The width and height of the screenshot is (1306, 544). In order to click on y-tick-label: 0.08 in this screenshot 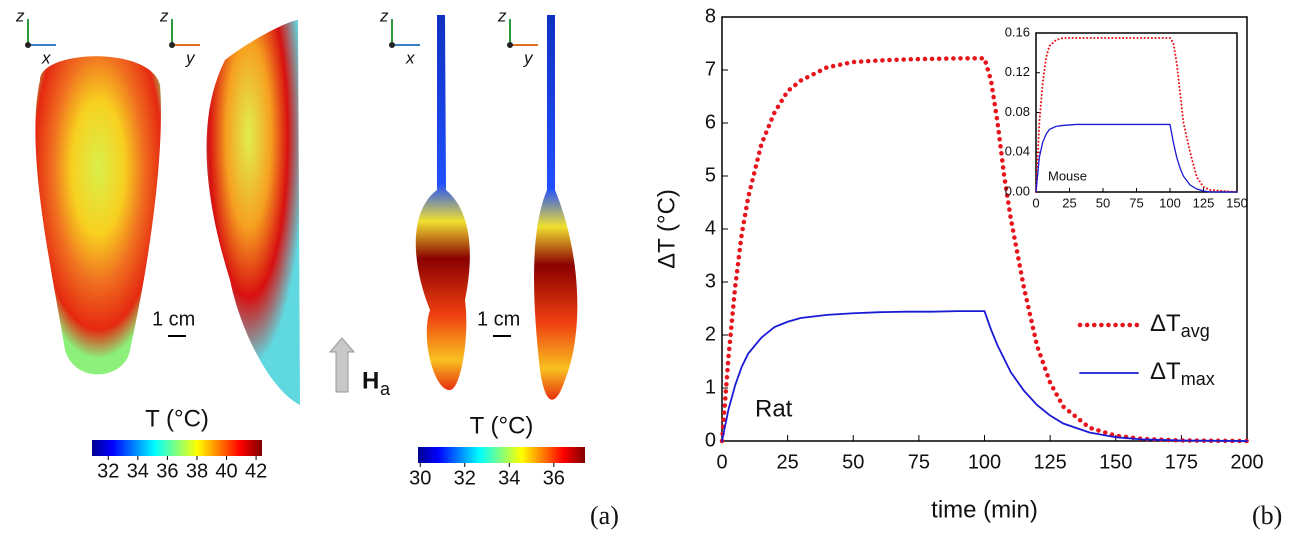, I will do `click(1017, 111)`.